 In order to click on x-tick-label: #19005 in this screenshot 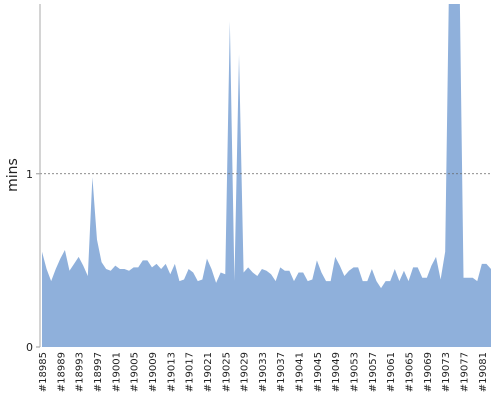, I will do `click(135, 372)`.